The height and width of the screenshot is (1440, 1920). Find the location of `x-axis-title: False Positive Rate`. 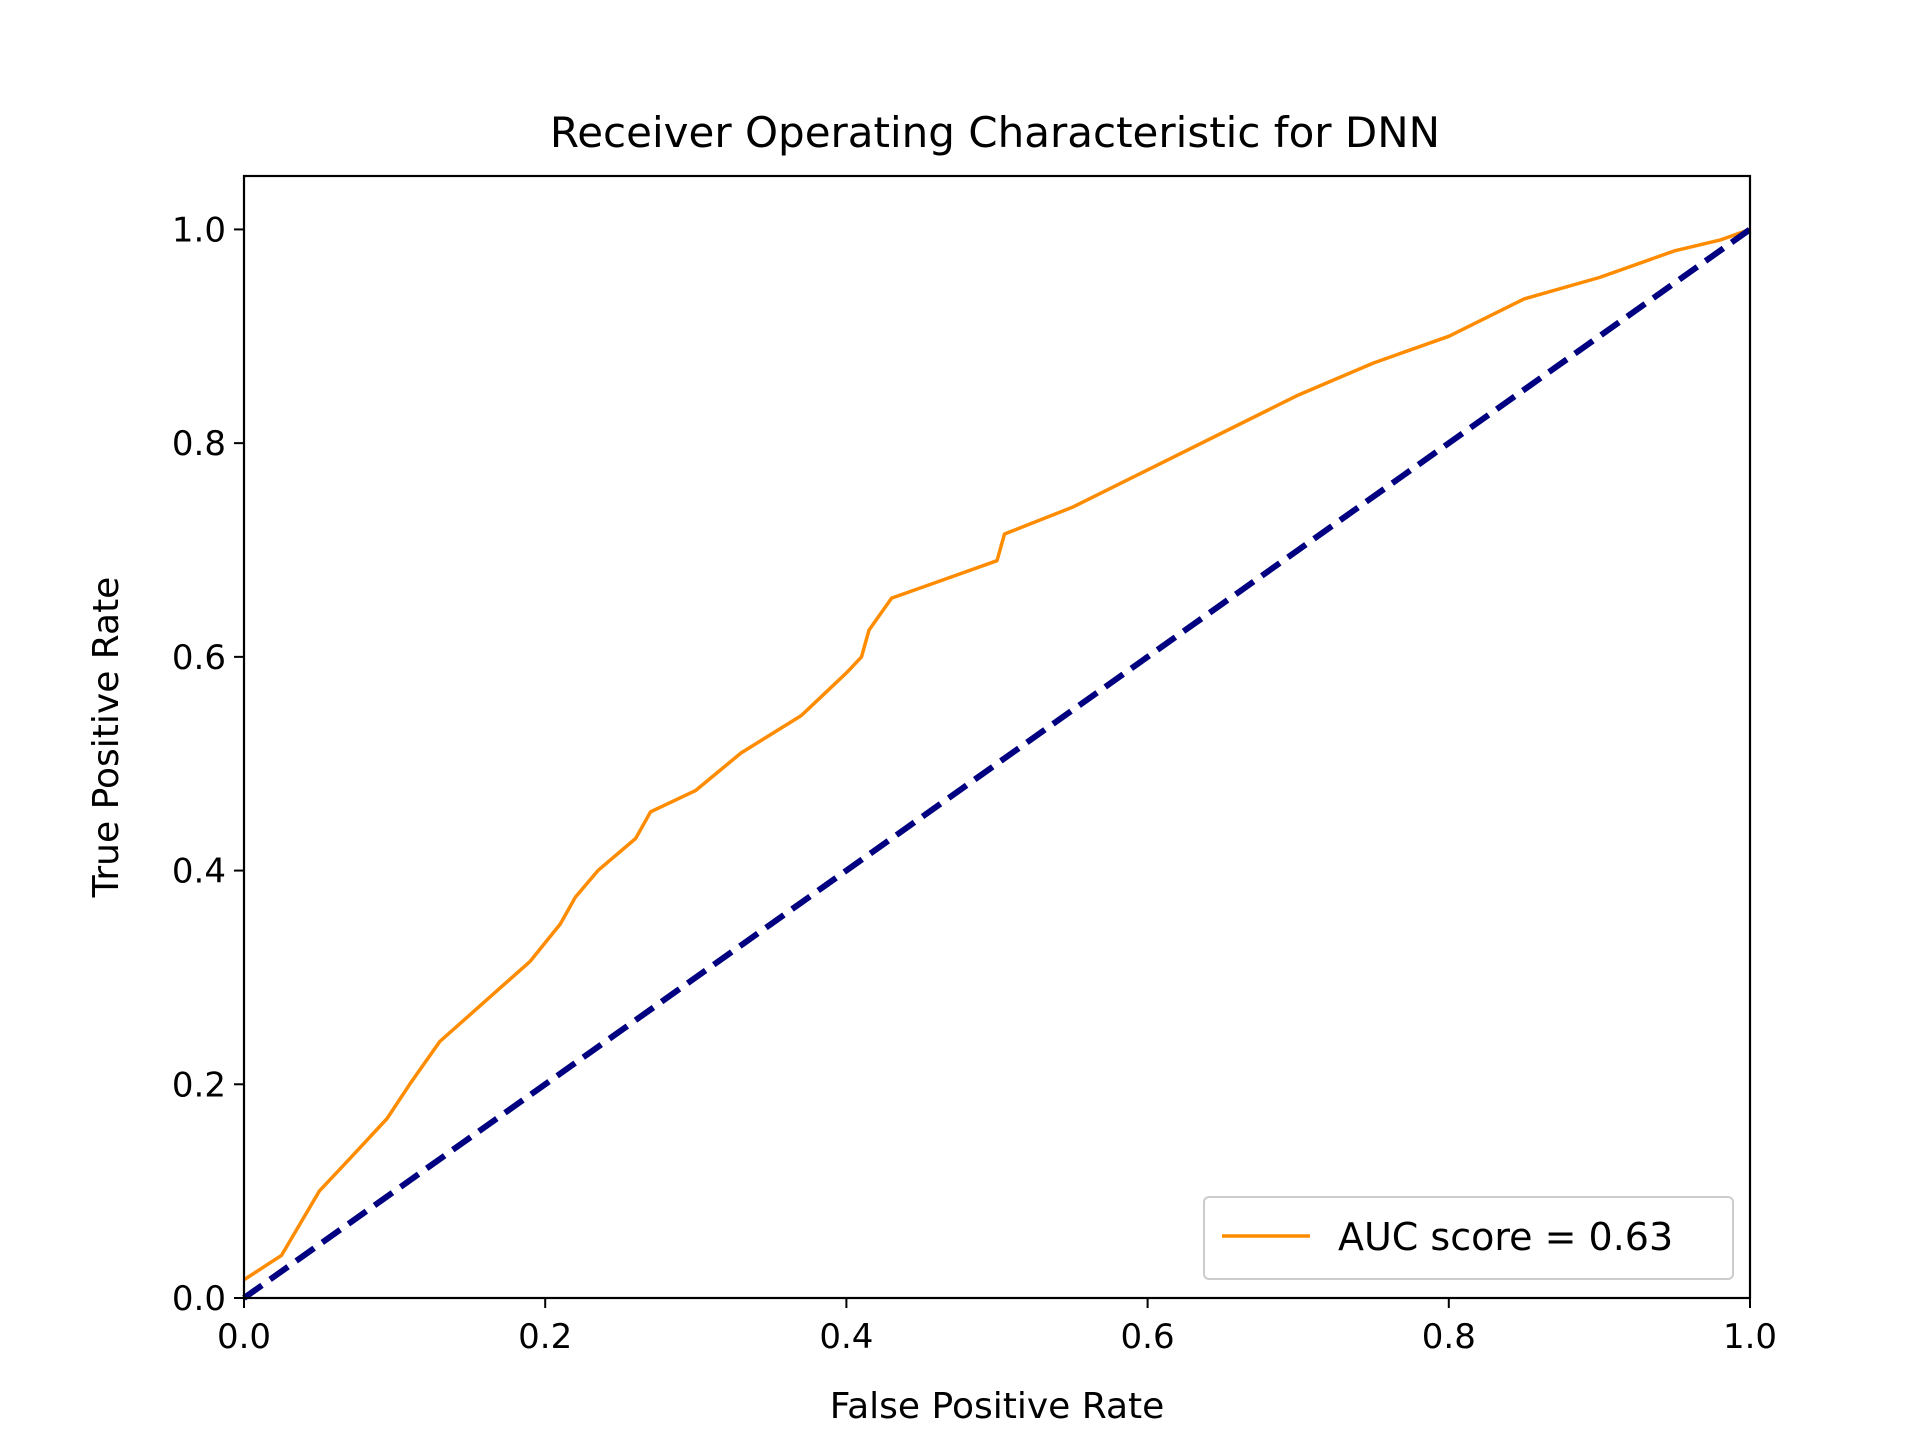

x-axis-title: False Positive Rate is located at coordinates (997, 1406).